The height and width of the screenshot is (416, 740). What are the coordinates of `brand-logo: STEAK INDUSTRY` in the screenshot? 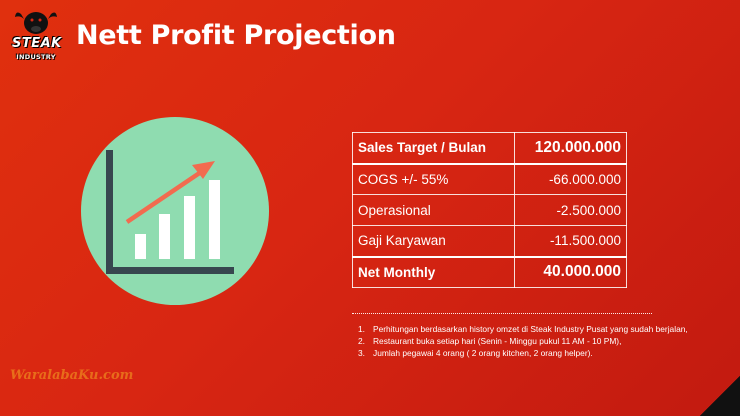 It's located at (37, 37).